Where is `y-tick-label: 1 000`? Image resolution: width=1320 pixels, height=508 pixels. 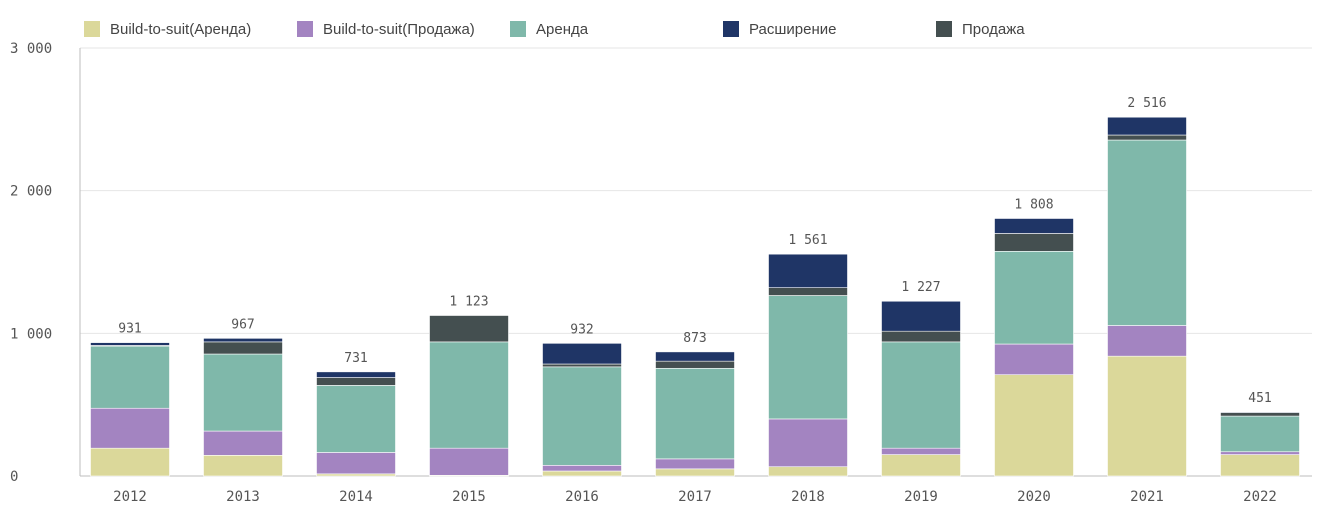
y-tick-label: 1 000 is located at coordinates (31, 334).